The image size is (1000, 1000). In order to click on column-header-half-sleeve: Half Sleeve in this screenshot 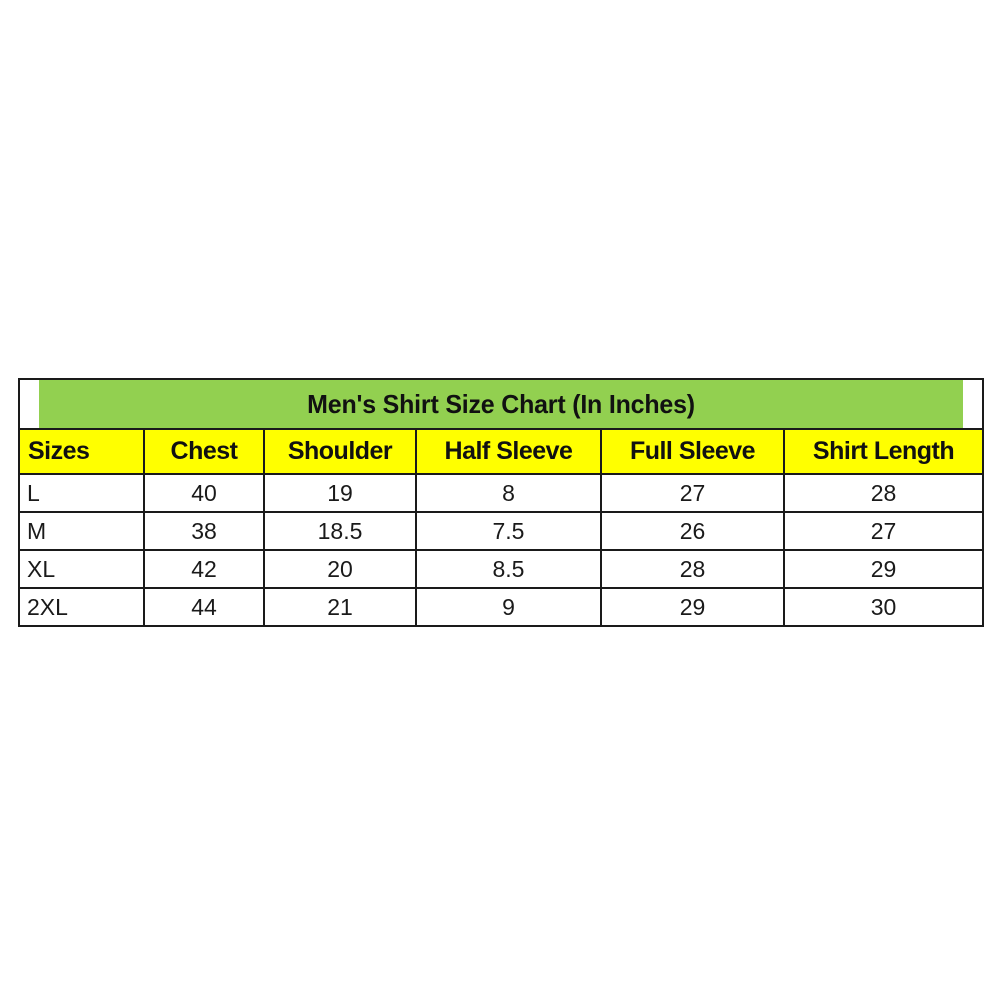, I will do `click(508, 451)`.